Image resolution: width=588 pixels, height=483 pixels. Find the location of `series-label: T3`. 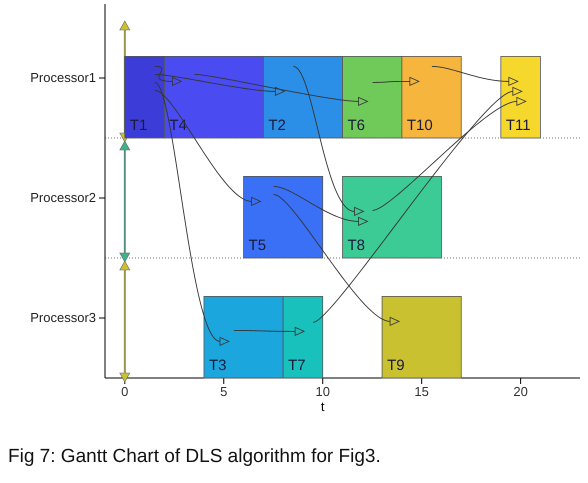

series-label: T3 is located at coordinates (217, 365).